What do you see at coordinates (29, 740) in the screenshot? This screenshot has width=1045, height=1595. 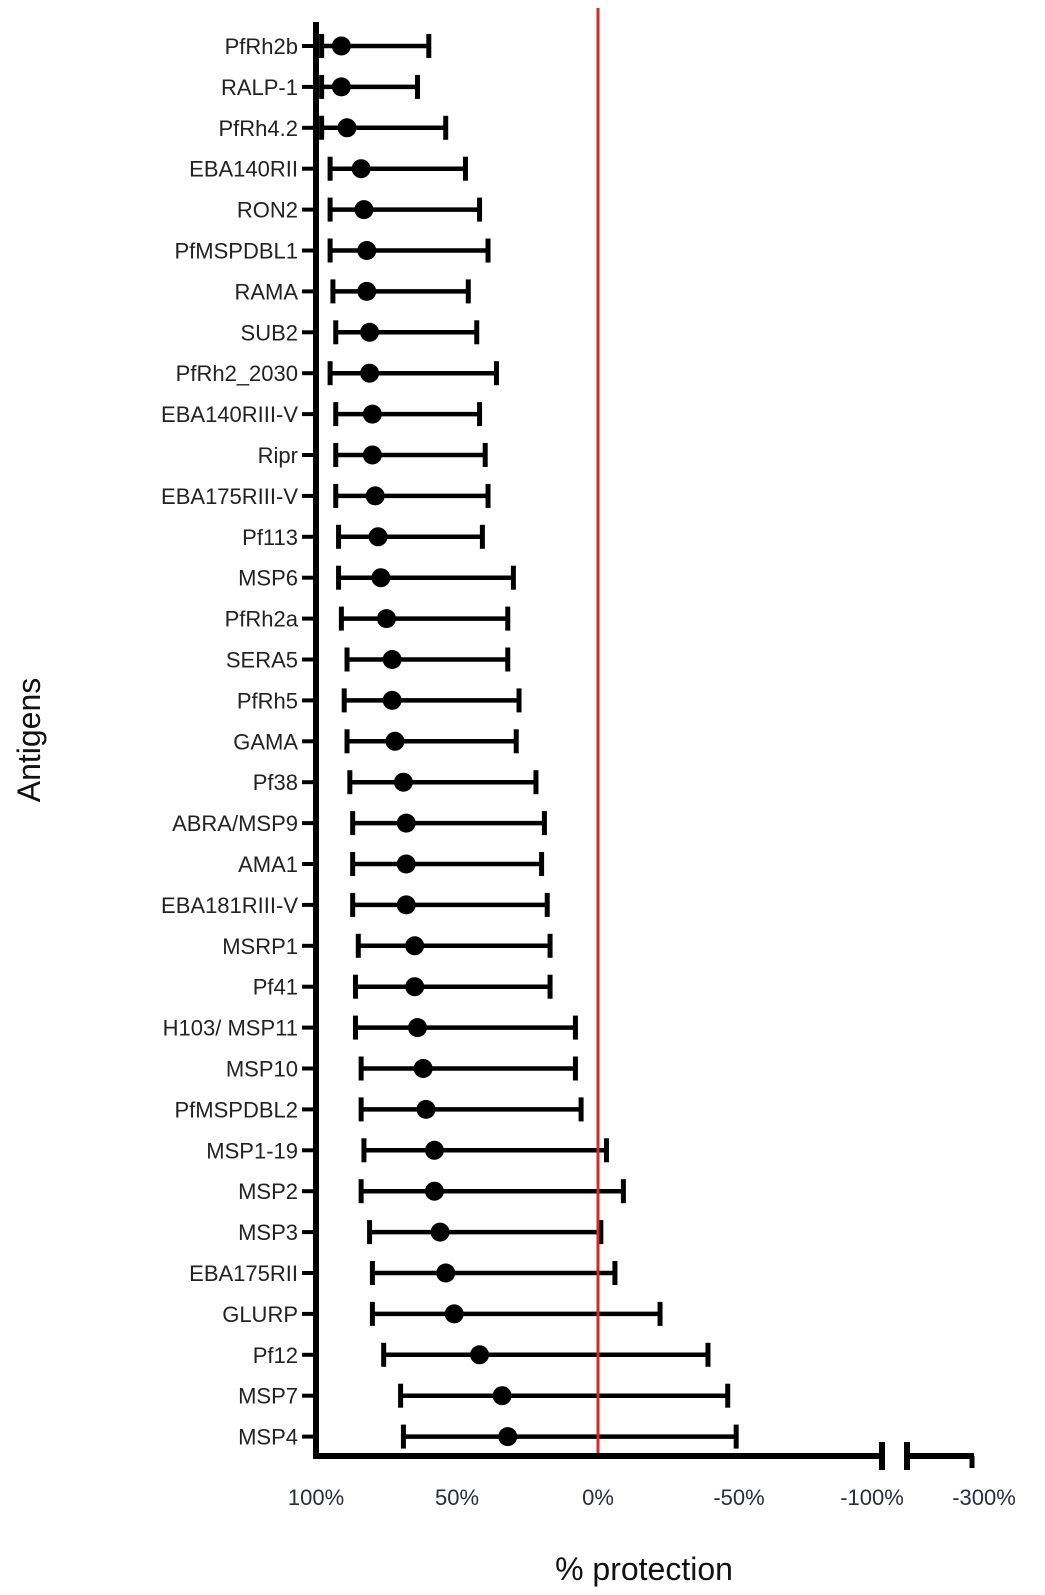 I see `y-axis-title: Antigens` at bounding box center [29, 740].